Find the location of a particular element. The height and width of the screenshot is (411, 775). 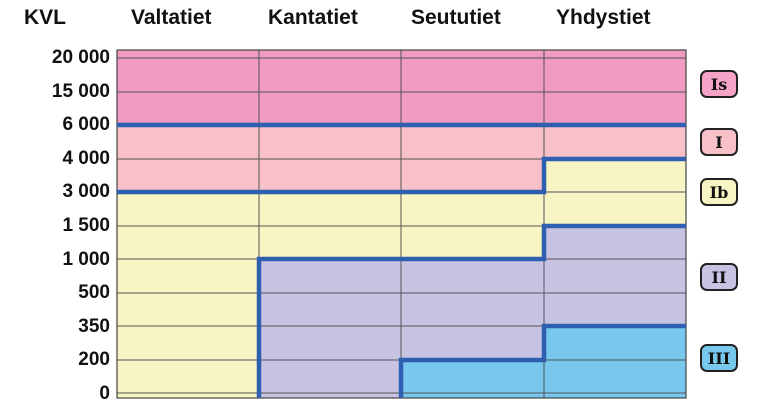

row-label-1500: 1 500 is located at coordinates (86, 225).